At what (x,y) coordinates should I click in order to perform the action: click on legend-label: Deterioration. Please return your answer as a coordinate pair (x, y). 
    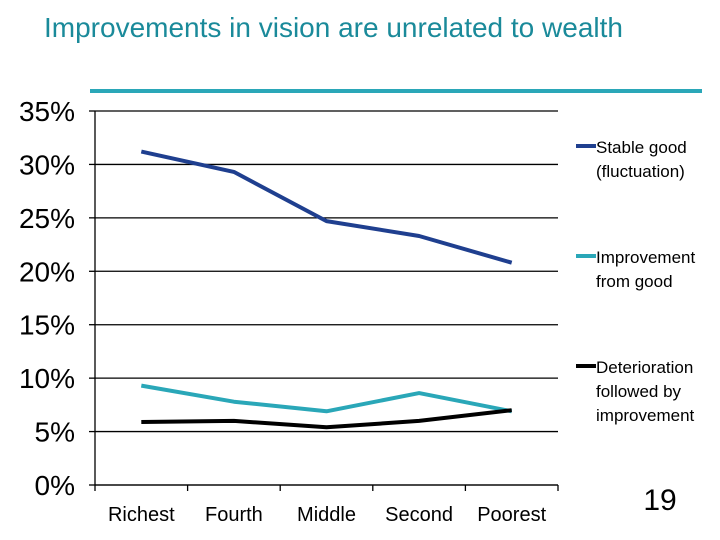
    Looking at the image, I should click on (644, 367).